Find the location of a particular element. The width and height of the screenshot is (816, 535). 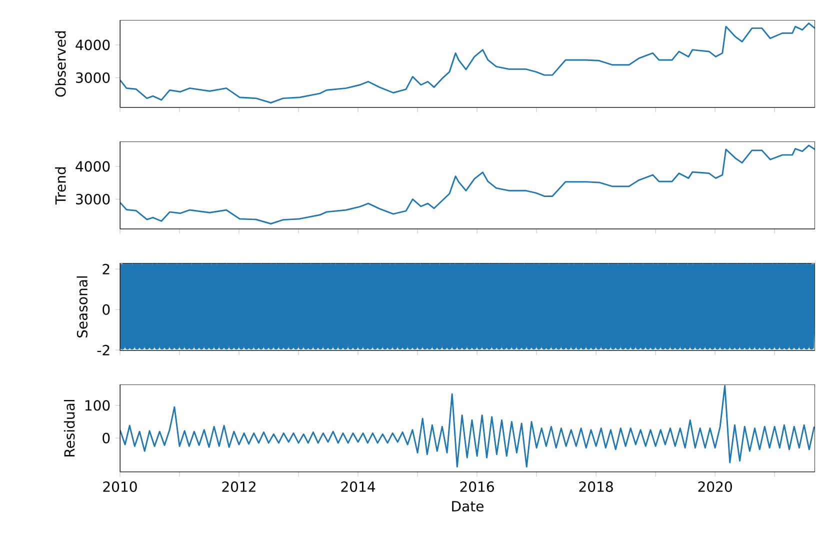

y-tick-label: 100 is located at coordinates (97, 405).